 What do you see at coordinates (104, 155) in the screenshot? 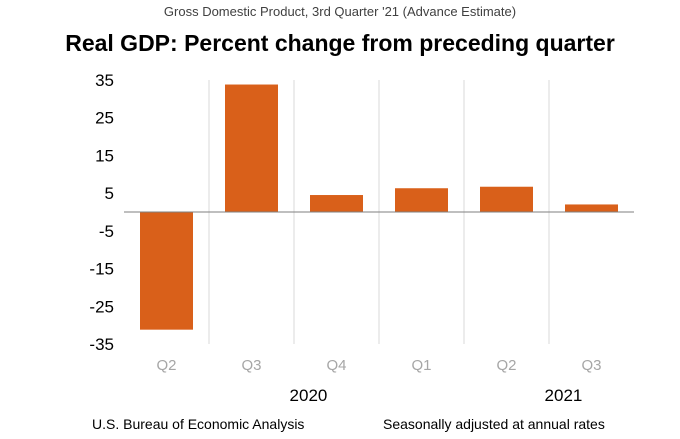
I see `y-tick-label: 15` at bounding box center [104, 155].